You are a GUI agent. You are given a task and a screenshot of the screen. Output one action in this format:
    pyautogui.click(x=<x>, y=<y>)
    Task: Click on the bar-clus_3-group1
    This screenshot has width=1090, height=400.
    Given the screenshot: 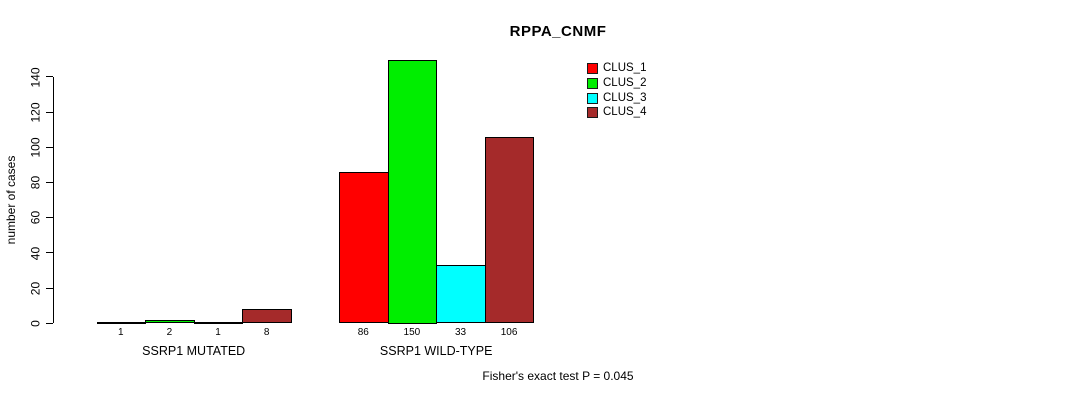 What is the action you would take?
    pyautogui.click(x=218, y=322)
    